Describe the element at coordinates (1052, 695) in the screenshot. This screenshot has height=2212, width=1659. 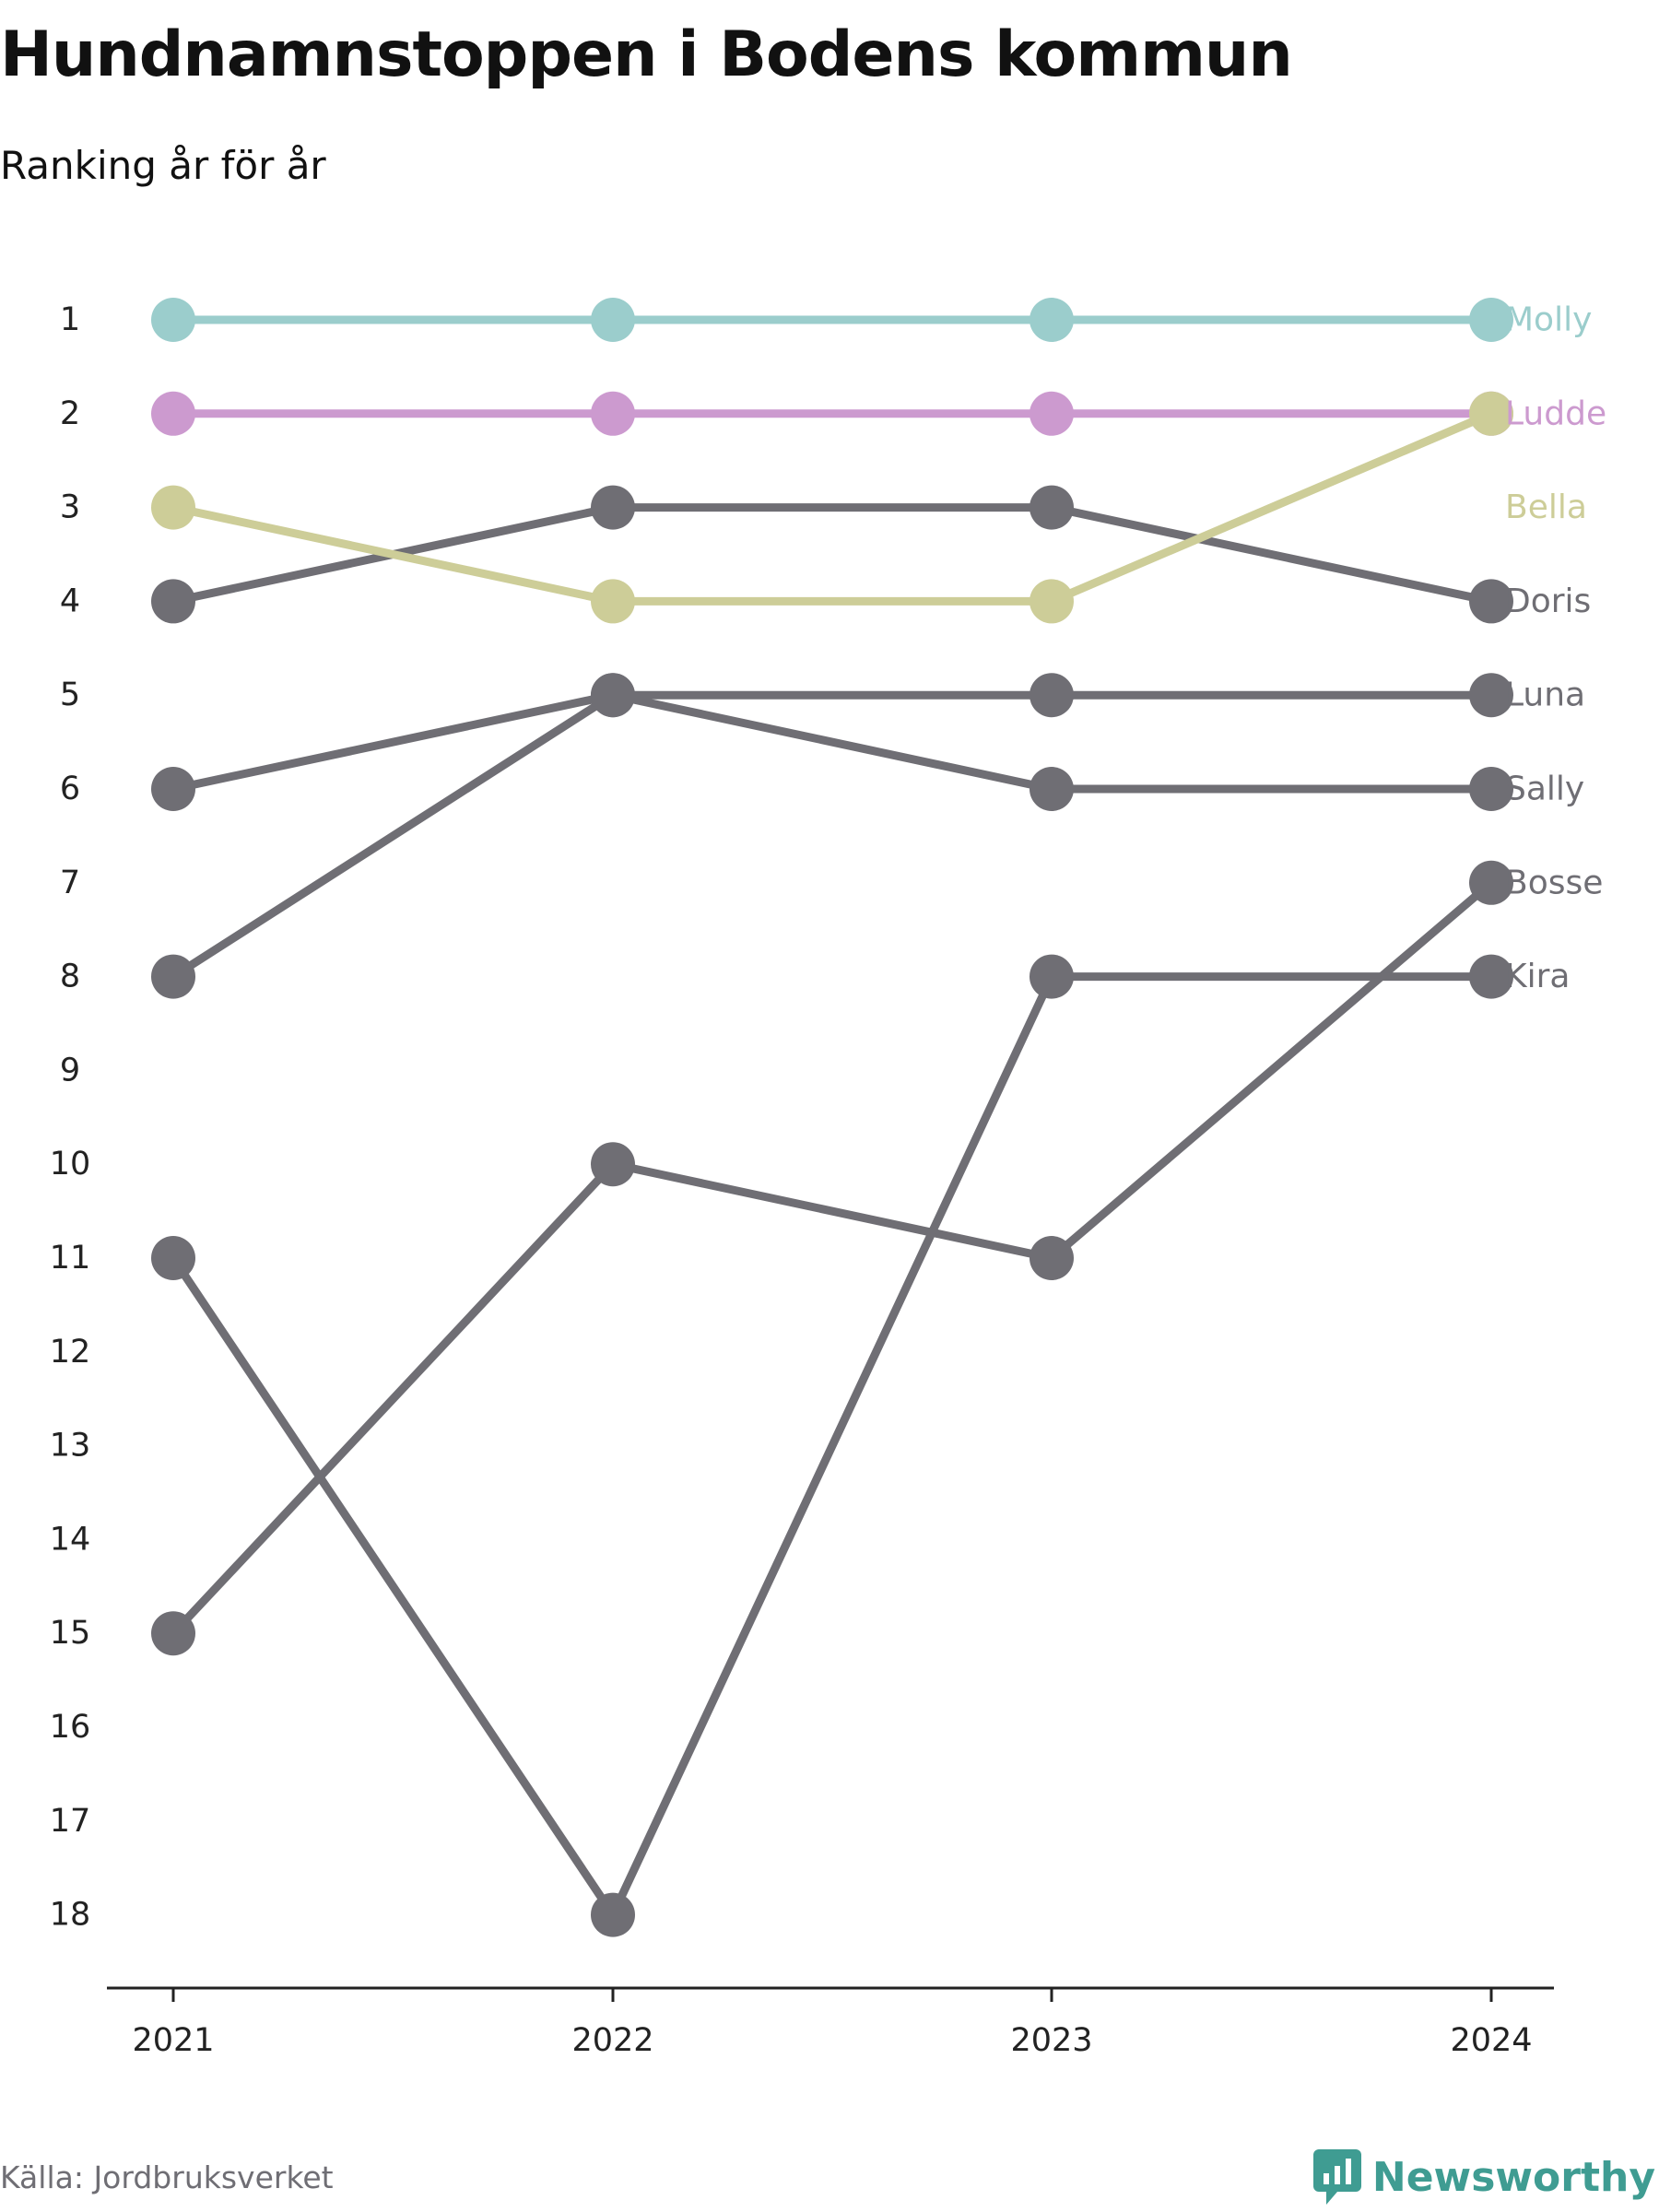
I see `point-luna-2023` at that location.